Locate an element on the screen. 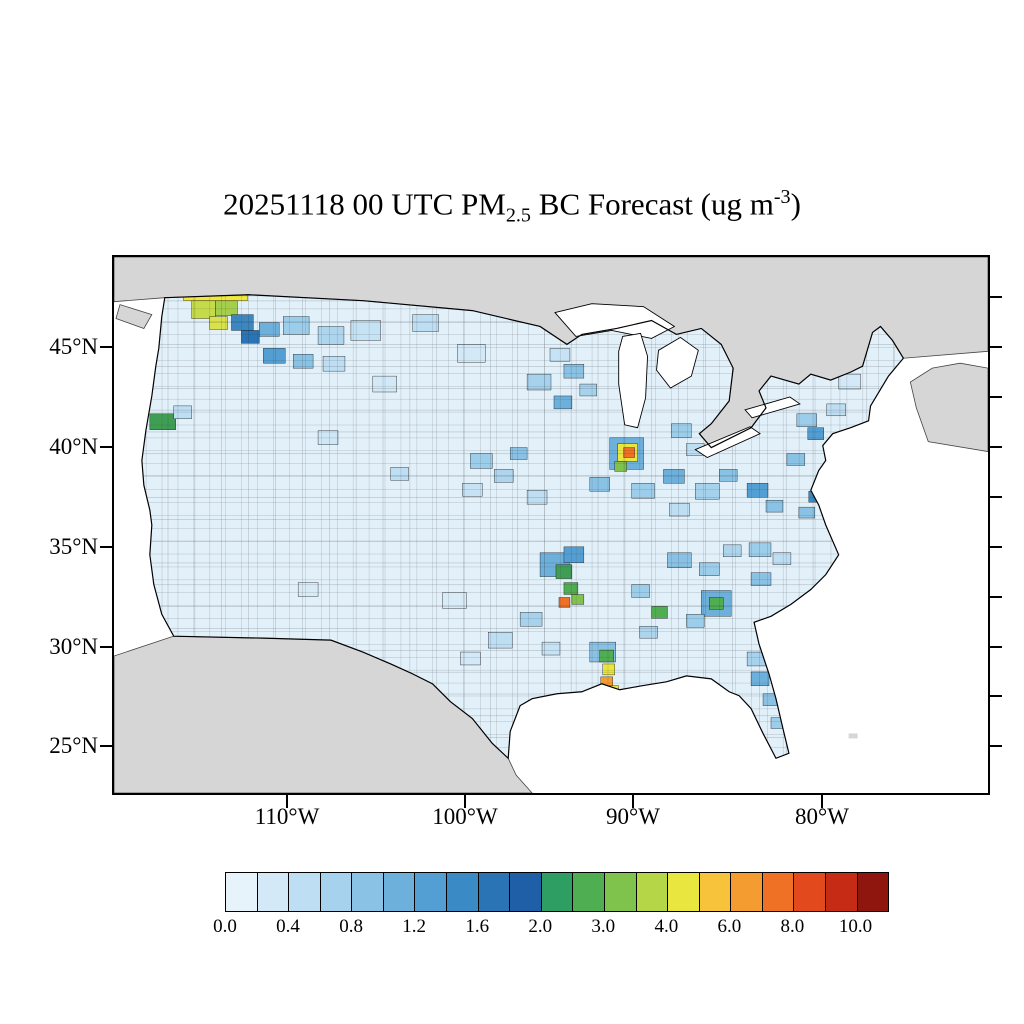 Image resolution: width=1024 pixels, height=1024 pixels. y-axis-label-35n: 35°N is located at coordinates (73, 546).